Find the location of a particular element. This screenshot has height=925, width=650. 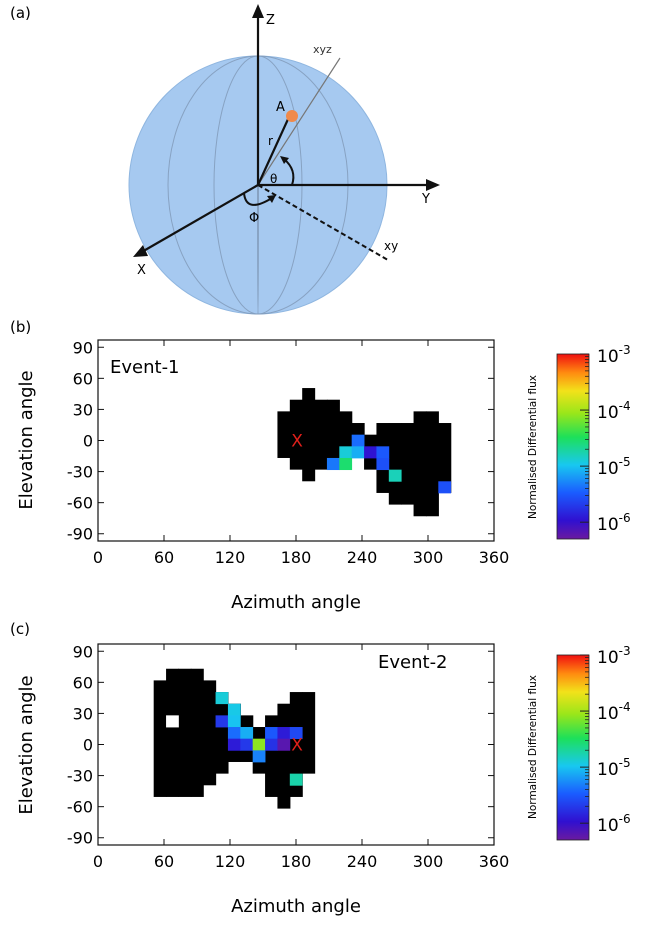

y-tick-label: -30 is located at coordinates (80, 472).